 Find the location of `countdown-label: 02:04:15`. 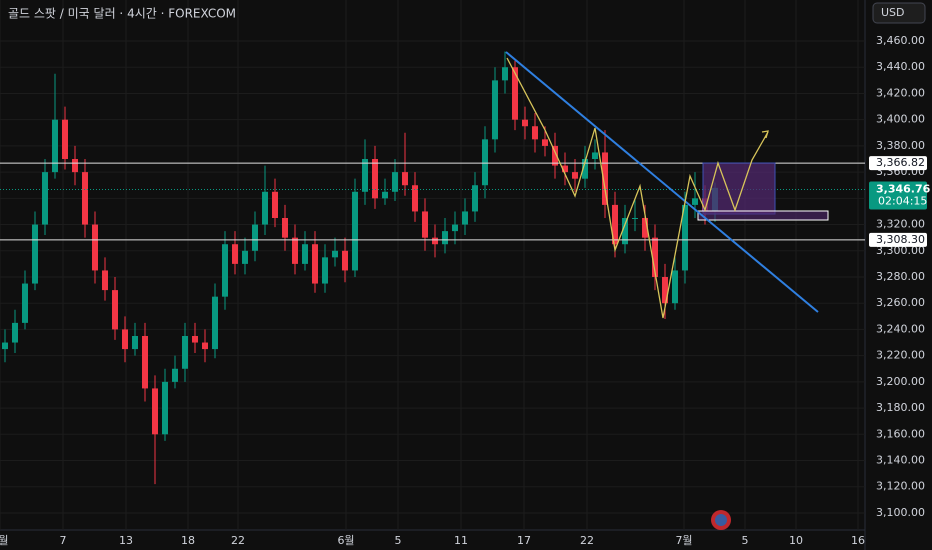

countdown-label: 02:04:15 is located at coordinates (902, 200).